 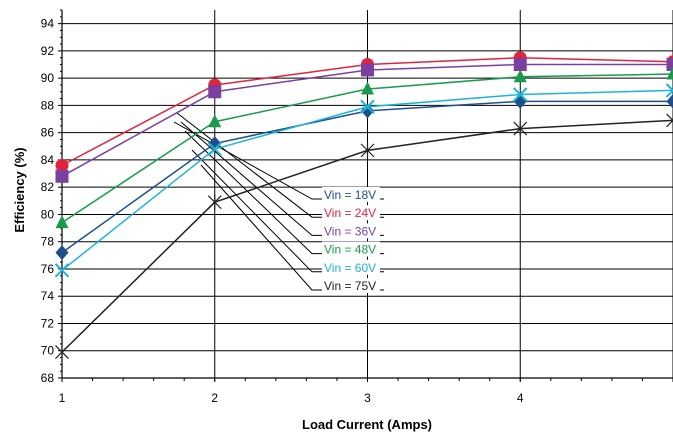 What do you see at coordinates (48, 214) in the screenshot?
I see `y-tick-label: 80` at bounding box center [48, 214].